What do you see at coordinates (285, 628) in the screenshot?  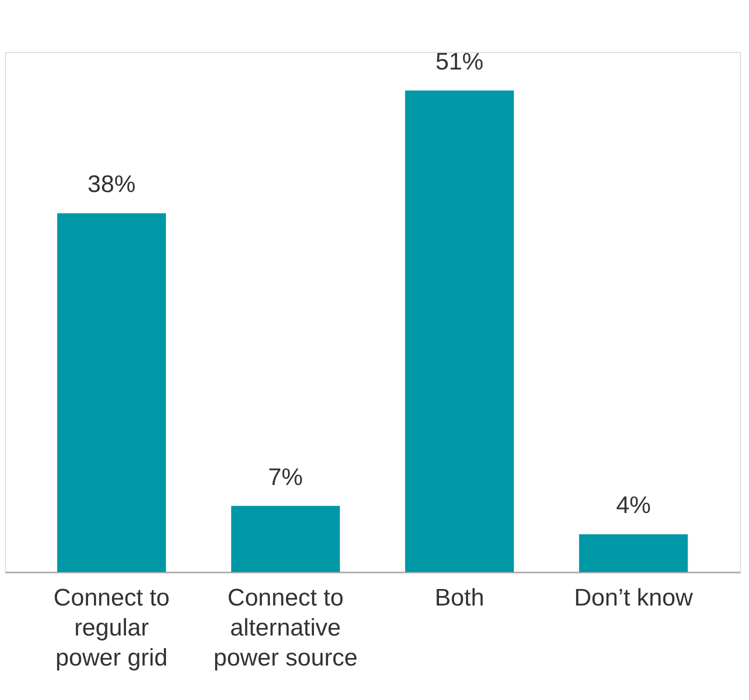 I see `x-tick-label: Connect to alternative power source` at bounding box center [285, 628].